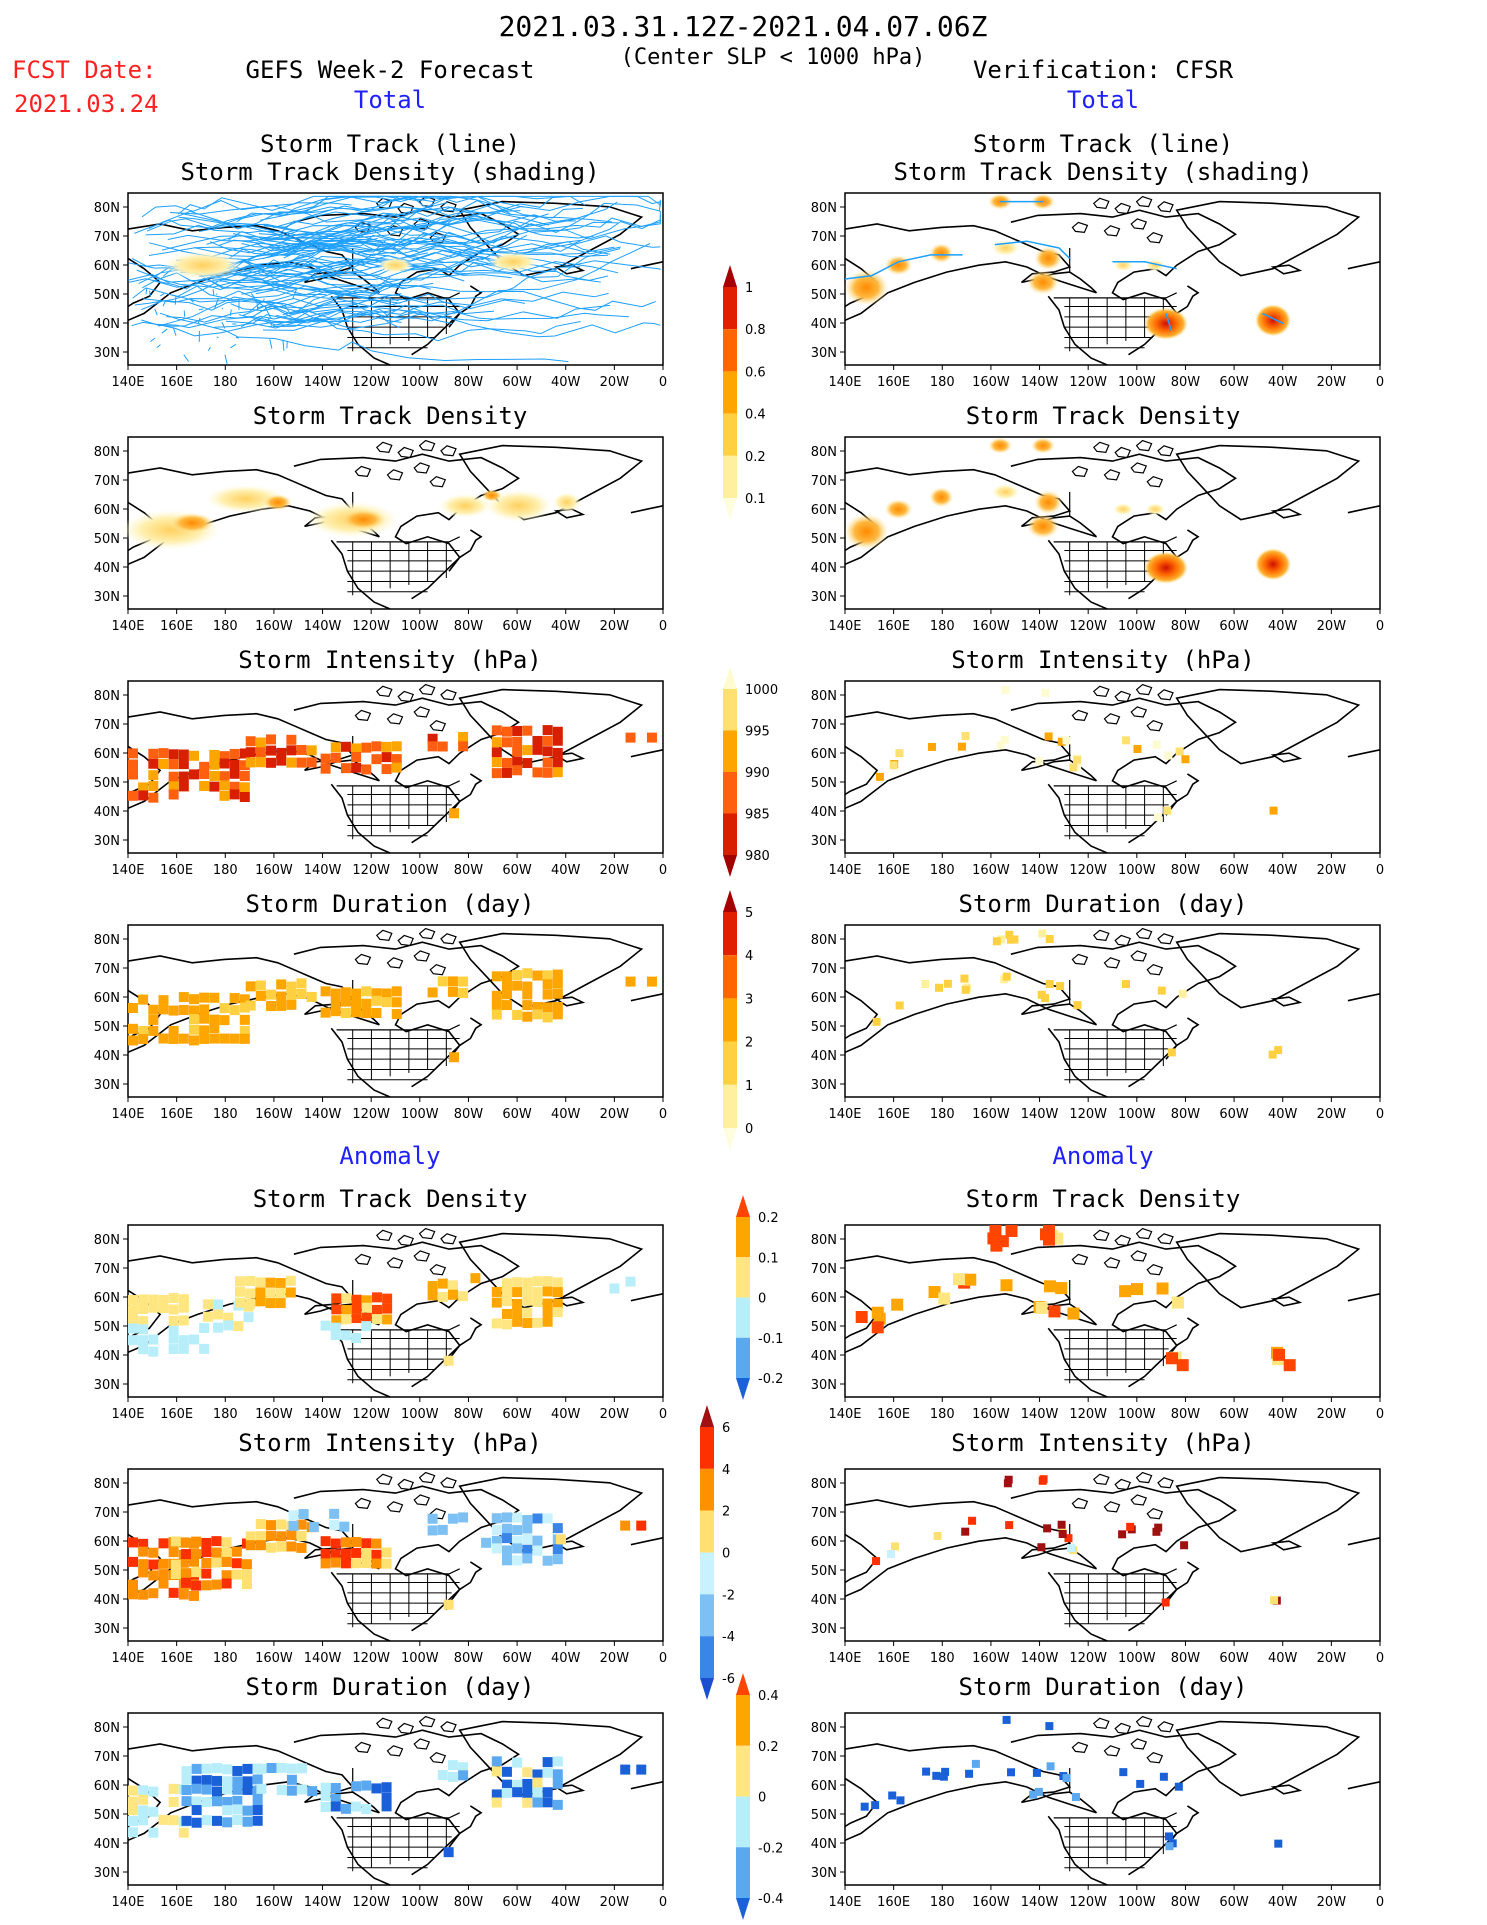 The width and height of the screenshot is (1487, 1925). I want to click on lon-tick-label: 0, so click(1380, 1902).